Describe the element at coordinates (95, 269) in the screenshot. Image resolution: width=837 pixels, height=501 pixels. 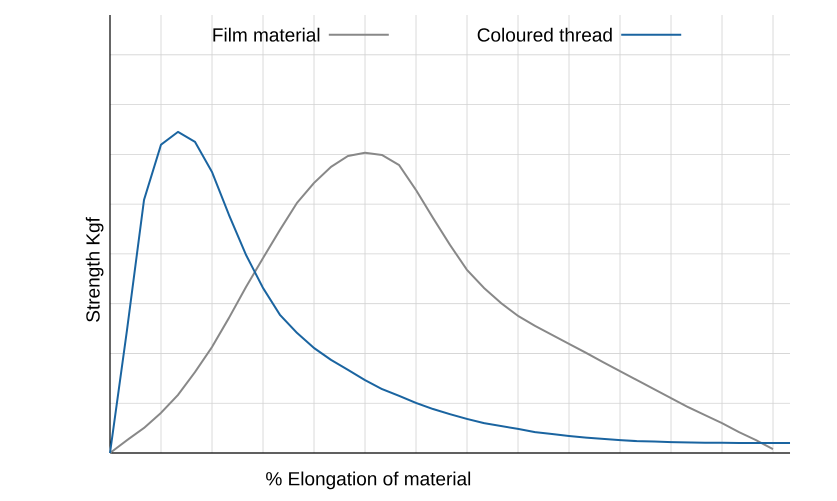
I see `y-axis-title: Strength Kgf` at that location.